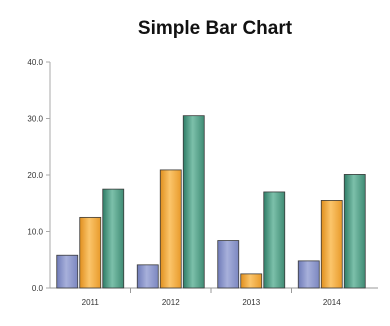 This screenshot has height=326, width=390. What do you see at coordinates (91, 302) in the screenshot?
I see `x-tick-label: 2011` at bounding box center [91, 302].